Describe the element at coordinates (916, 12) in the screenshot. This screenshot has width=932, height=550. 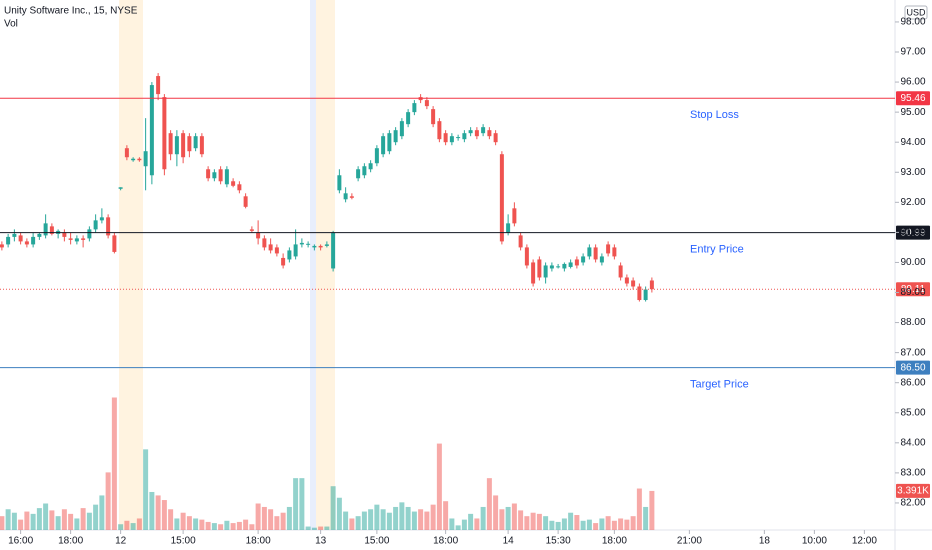
I see `currency-box` at that location.